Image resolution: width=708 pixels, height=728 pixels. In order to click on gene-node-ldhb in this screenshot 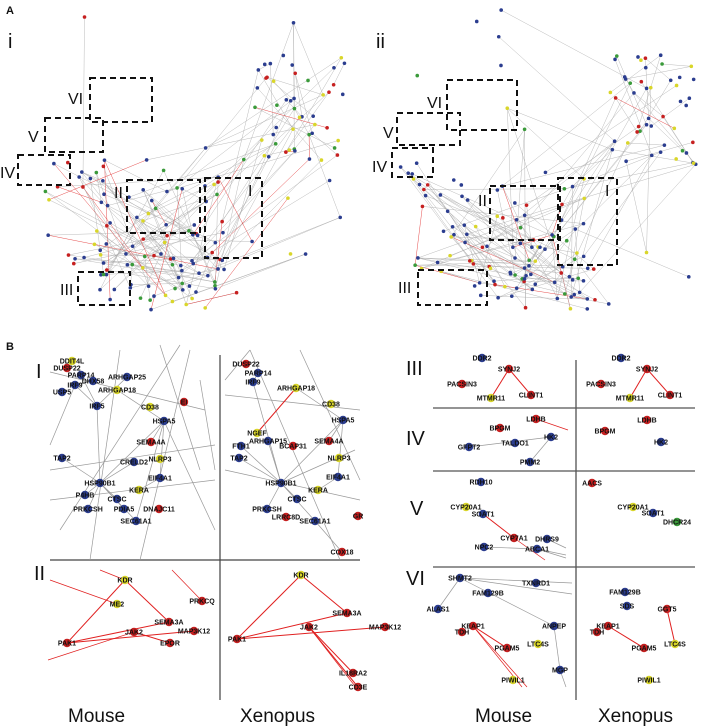, I will do `click(647, 420)`.